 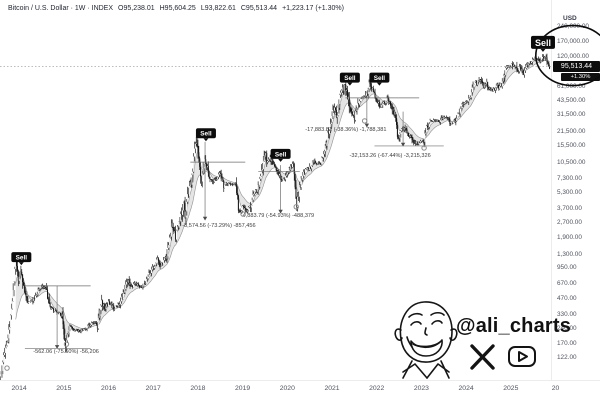 What do you see at coordinates (313, 8) in the screenshot?
I see `price-change-text: +1,223.17 (+1.30%)` at bounding box center [313, 8].